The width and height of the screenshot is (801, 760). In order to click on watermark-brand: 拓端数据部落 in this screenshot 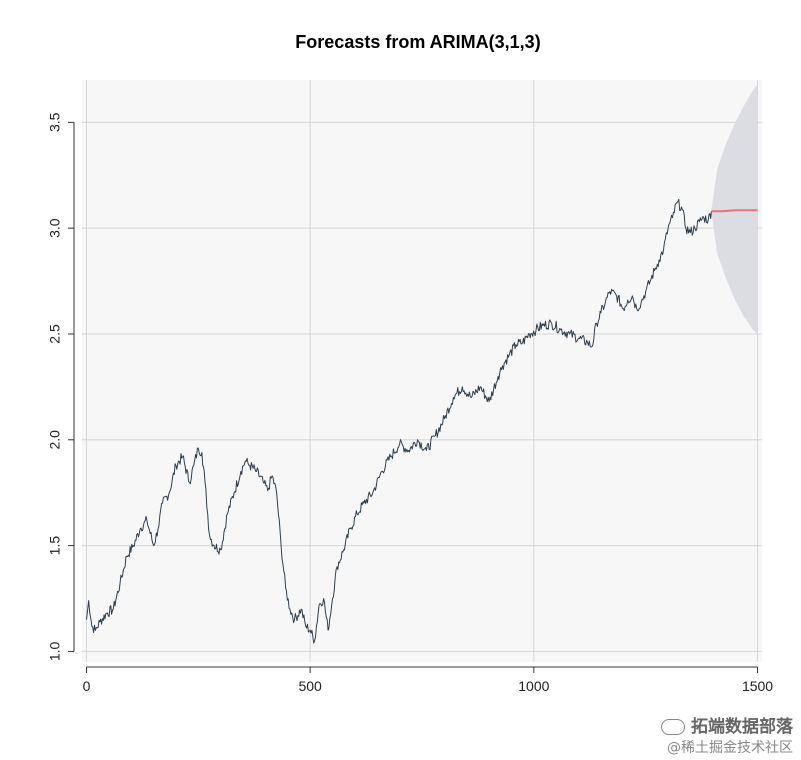, I will do `click(727, 724)`.